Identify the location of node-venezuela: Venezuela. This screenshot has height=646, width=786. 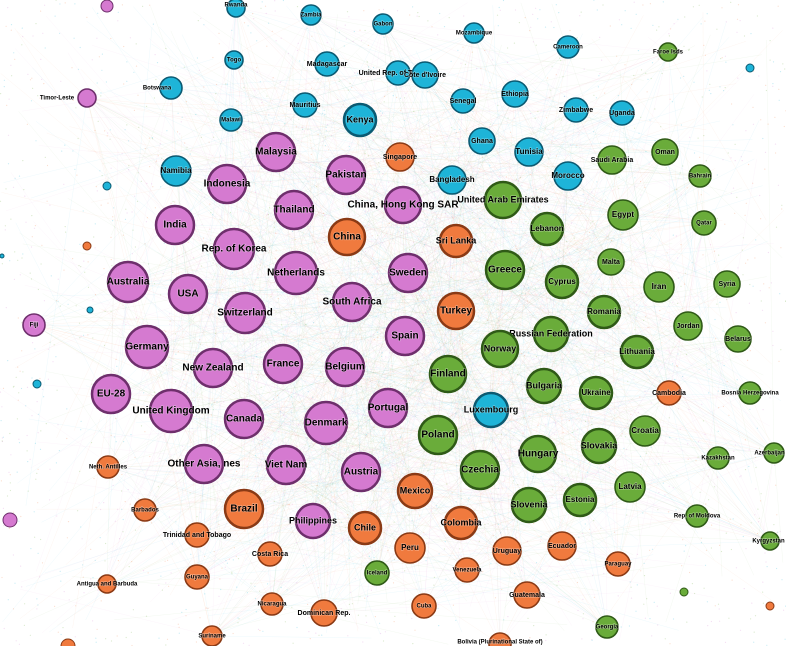
(467, 570).